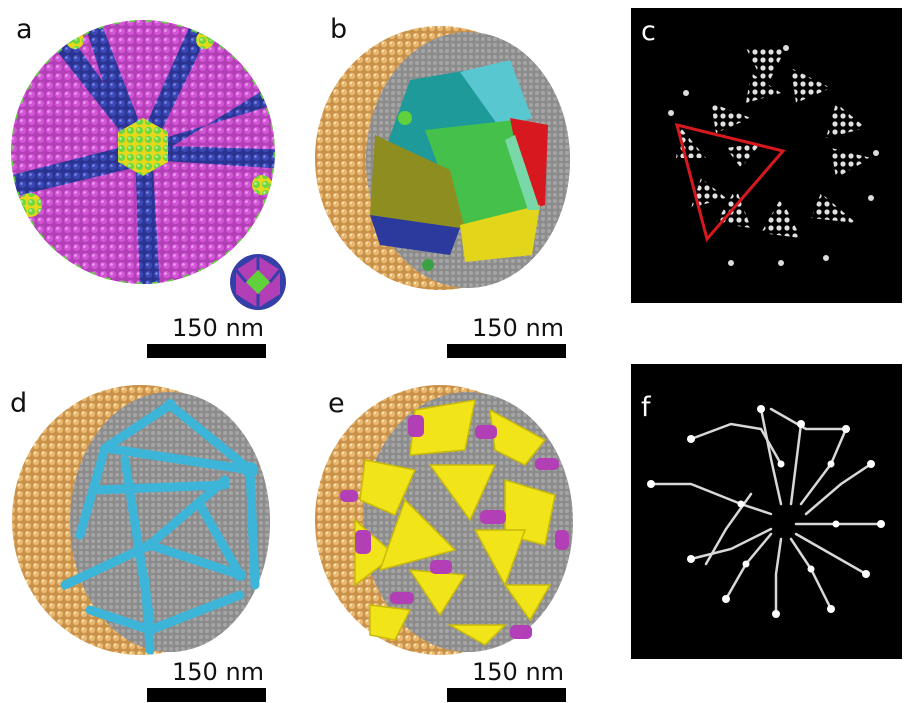  What do you see at coordinates (143, 152) in the screenshot?
I see `nanoparticle-sphere-a` at bounding box center [143, 152].